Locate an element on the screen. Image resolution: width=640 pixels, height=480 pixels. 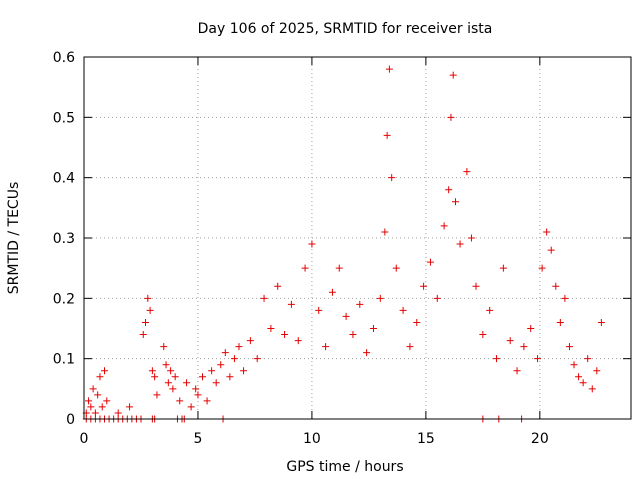
x-tick-label: 0 is located at coordinates (84, 439).